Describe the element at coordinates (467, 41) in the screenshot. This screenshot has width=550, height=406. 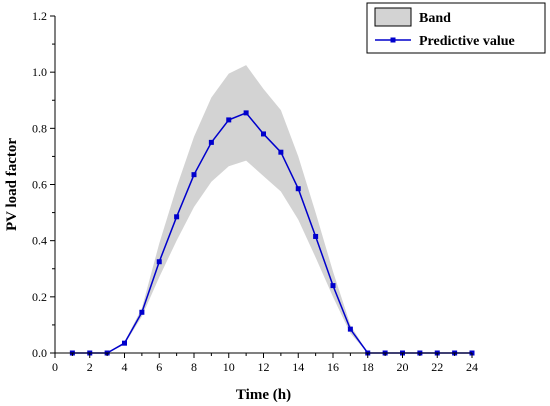
I see `legend-series-label: Predictive value` at that location.